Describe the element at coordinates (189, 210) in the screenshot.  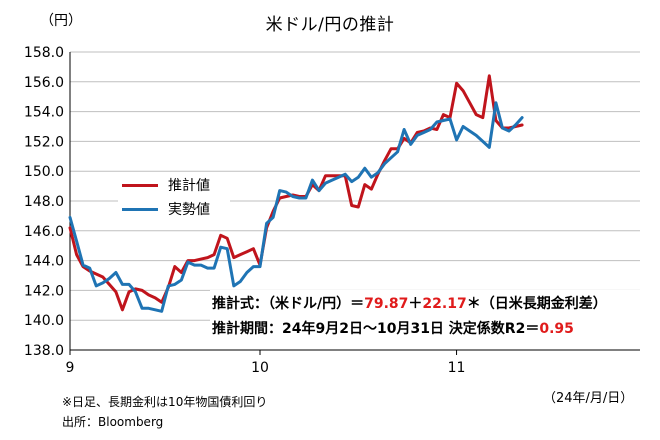
I see `legend-label-actual: 実勢値` at that location.